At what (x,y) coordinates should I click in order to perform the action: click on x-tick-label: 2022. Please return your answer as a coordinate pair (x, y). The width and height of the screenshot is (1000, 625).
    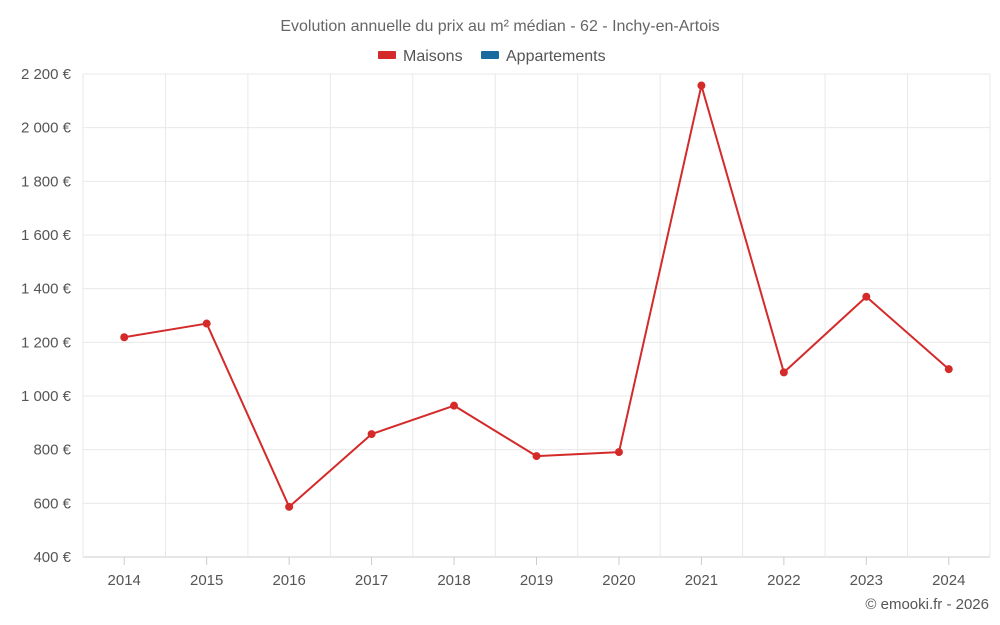
    Looking at the image, I should click on (783, 580).